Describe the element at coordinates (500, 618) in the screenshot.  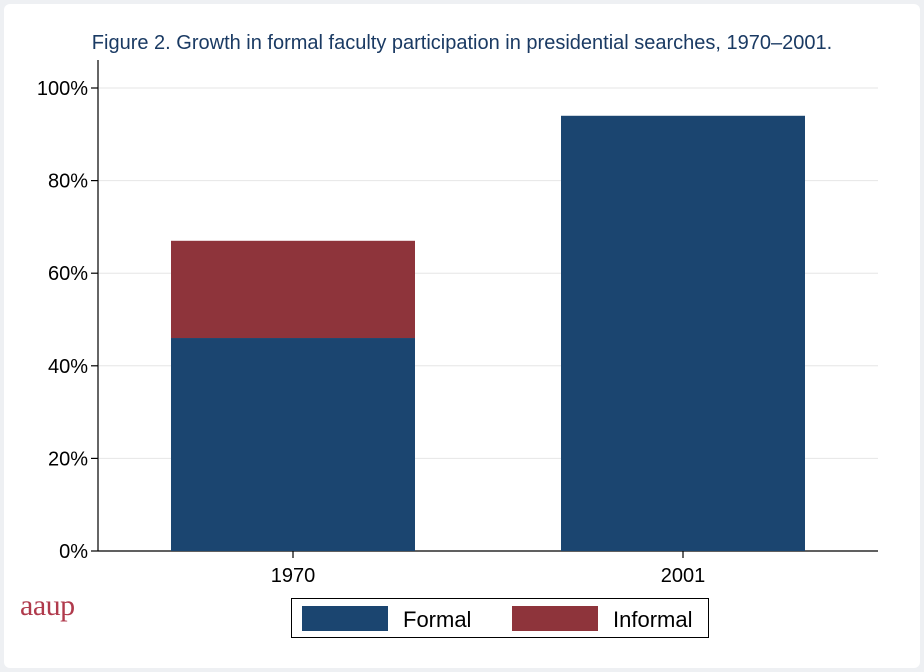
I see `chart-legend: Formal Informal` at that location.